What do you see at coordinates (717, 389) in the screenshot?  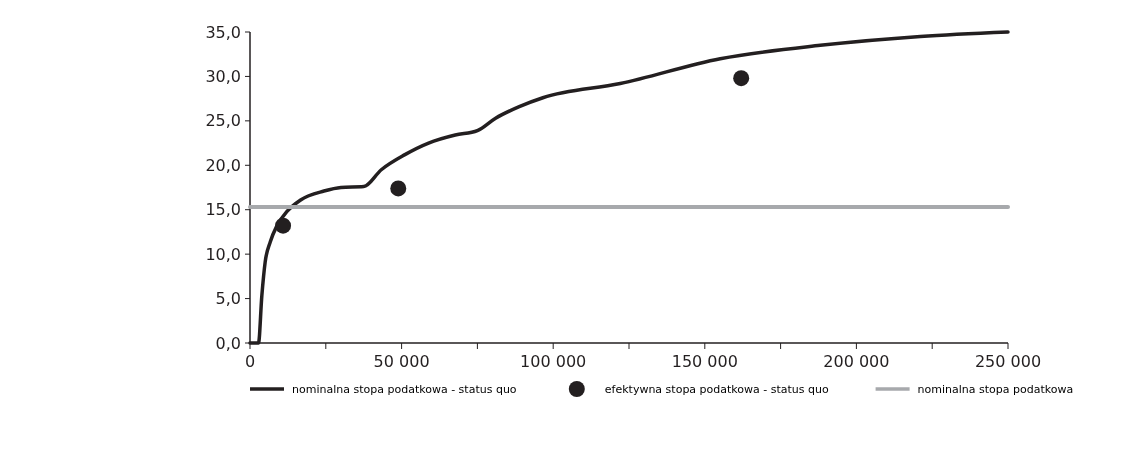 I see `legend-label: efektywna stopa podatkowa - status quo` at bounding box center [717, 389].